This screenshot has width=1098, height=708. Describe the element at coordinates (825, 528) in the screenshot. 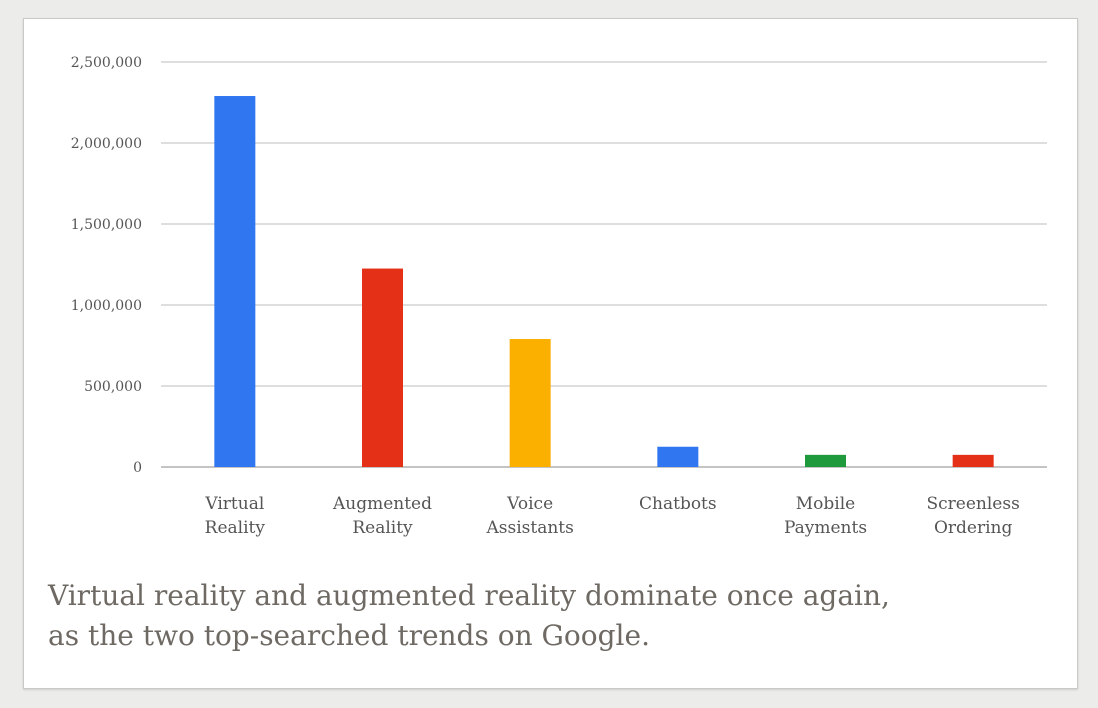

I see `x-category-label: Payments` at that location.